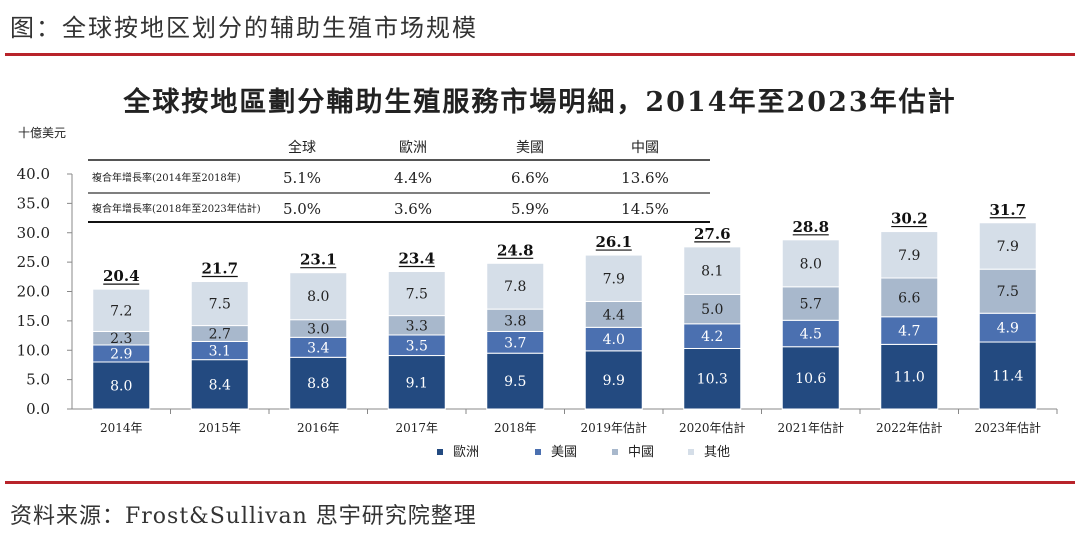 The height and width of the screenshot is (534, 1080). Describe the element at coordinates (614, 340) in the screenshot. I see `data-label: 4.0` at that location.